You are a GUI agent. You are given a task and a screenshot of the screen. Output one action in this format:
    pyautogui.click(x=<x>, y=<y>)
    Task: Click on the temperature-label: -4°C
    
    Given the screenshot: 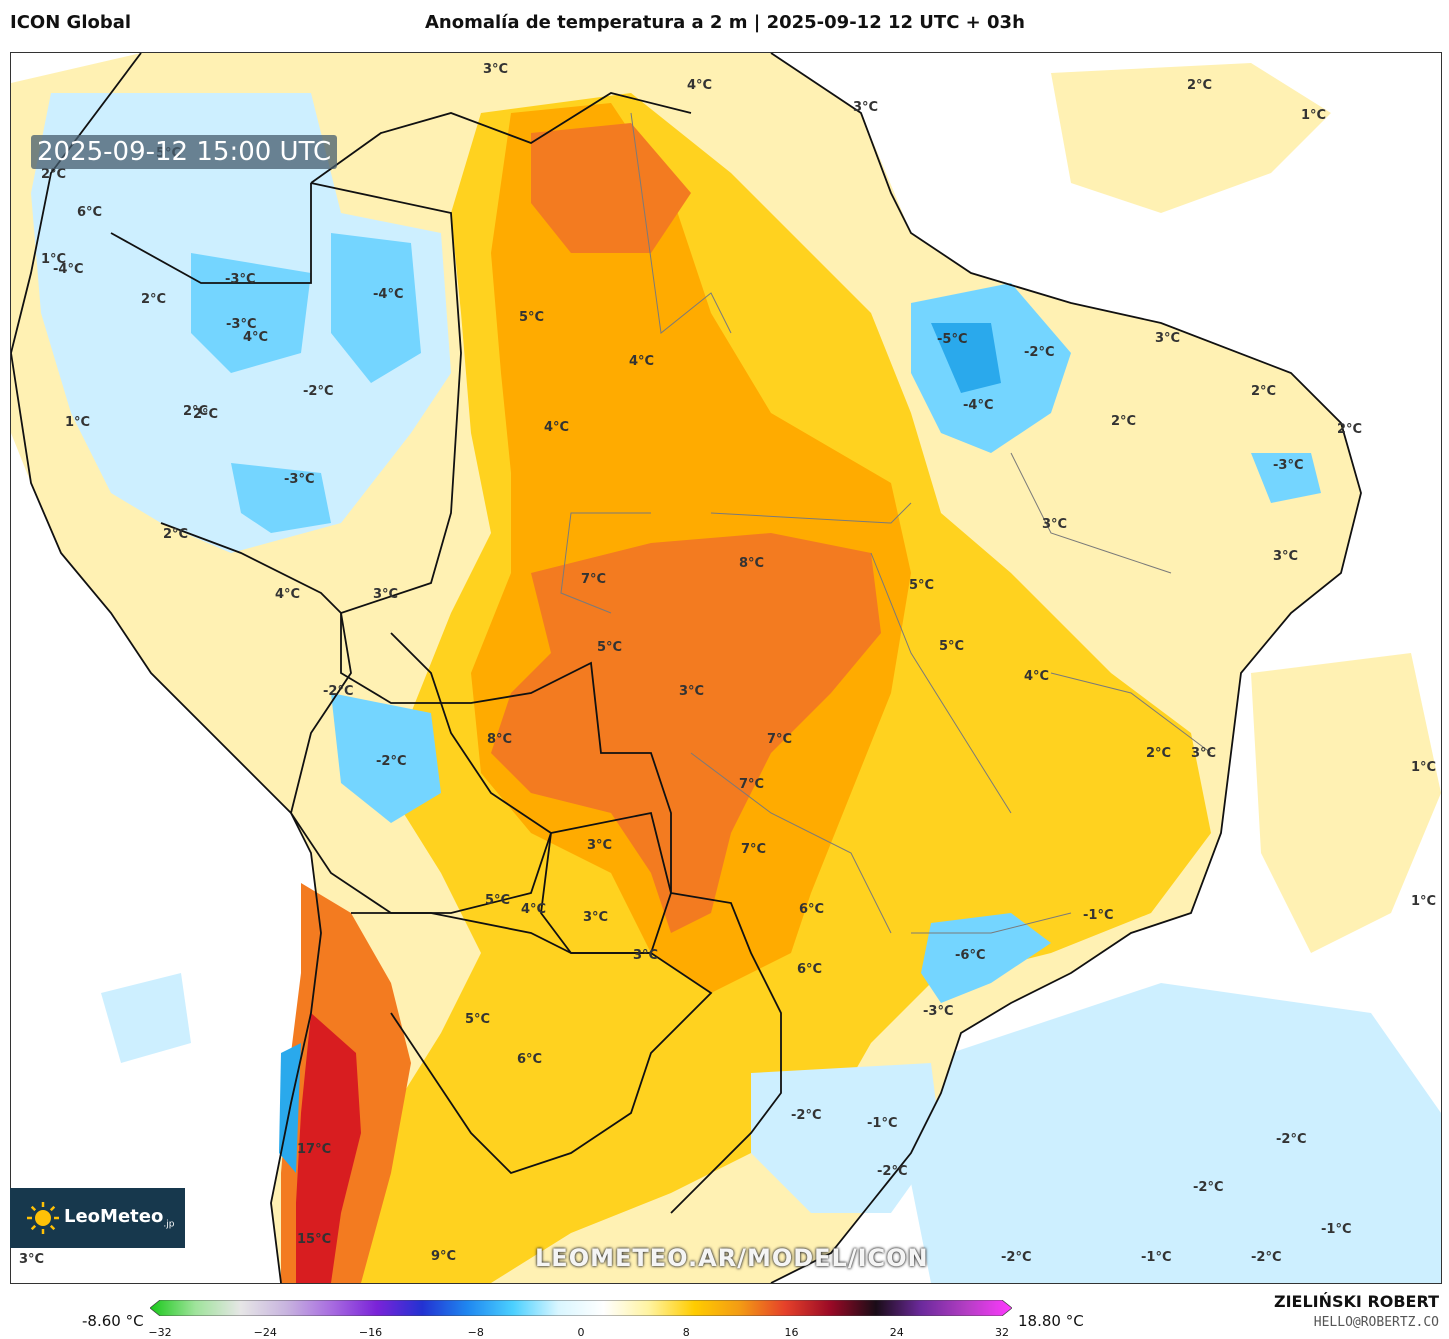 What is the action you would take?
    pyautogui.click(x=388, y=294)
    